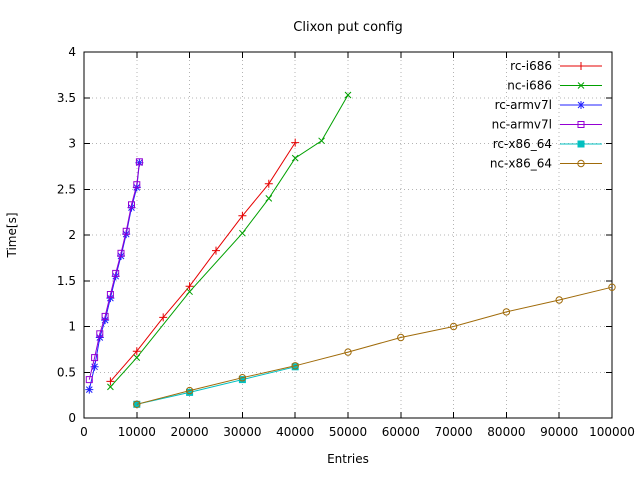 This screenshot has width=640, height=480. What do you see at coordinates (12, 236) in the screenshot?
I see `y-axis-label: Time[s]` at bounding box center [12, 236].